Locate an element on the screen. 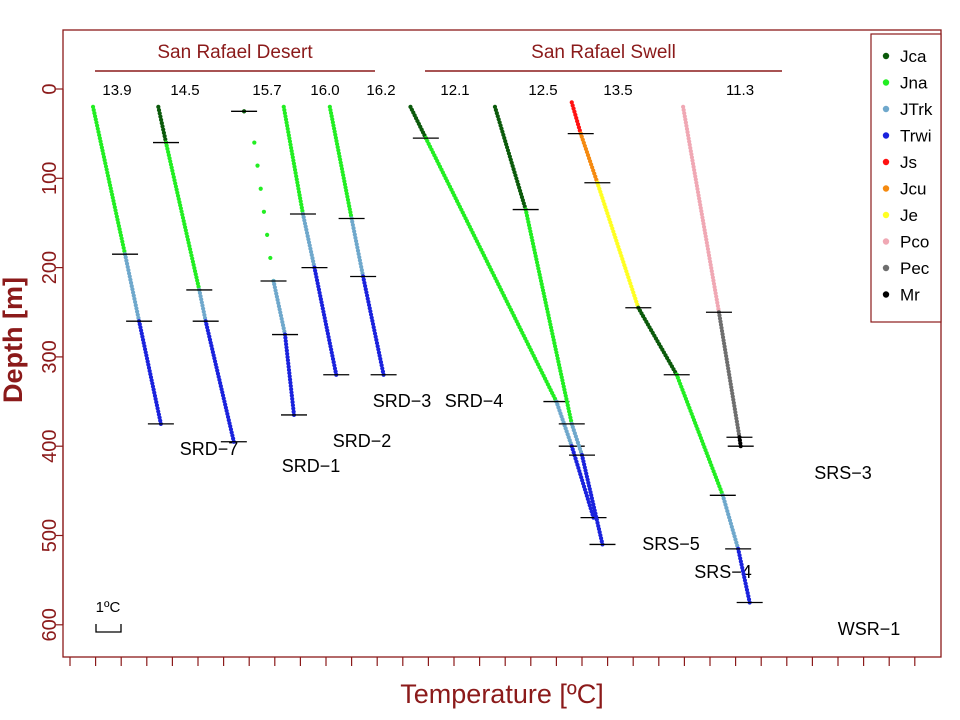  start-temp-label: 12.5 is located at coordinates (542, 90).